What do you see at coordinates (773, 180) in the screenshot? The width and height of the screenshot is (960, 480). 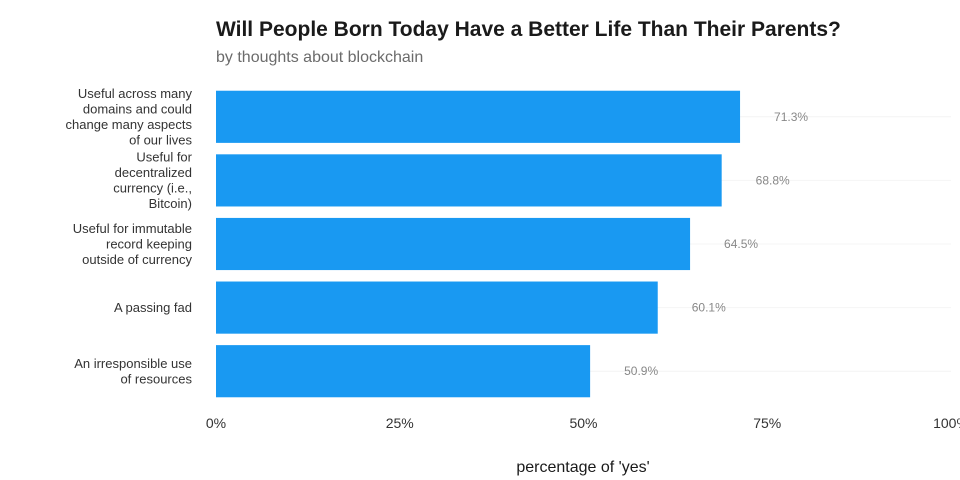 I see `value-label: 68.8%` at bounding box center [773, 180].